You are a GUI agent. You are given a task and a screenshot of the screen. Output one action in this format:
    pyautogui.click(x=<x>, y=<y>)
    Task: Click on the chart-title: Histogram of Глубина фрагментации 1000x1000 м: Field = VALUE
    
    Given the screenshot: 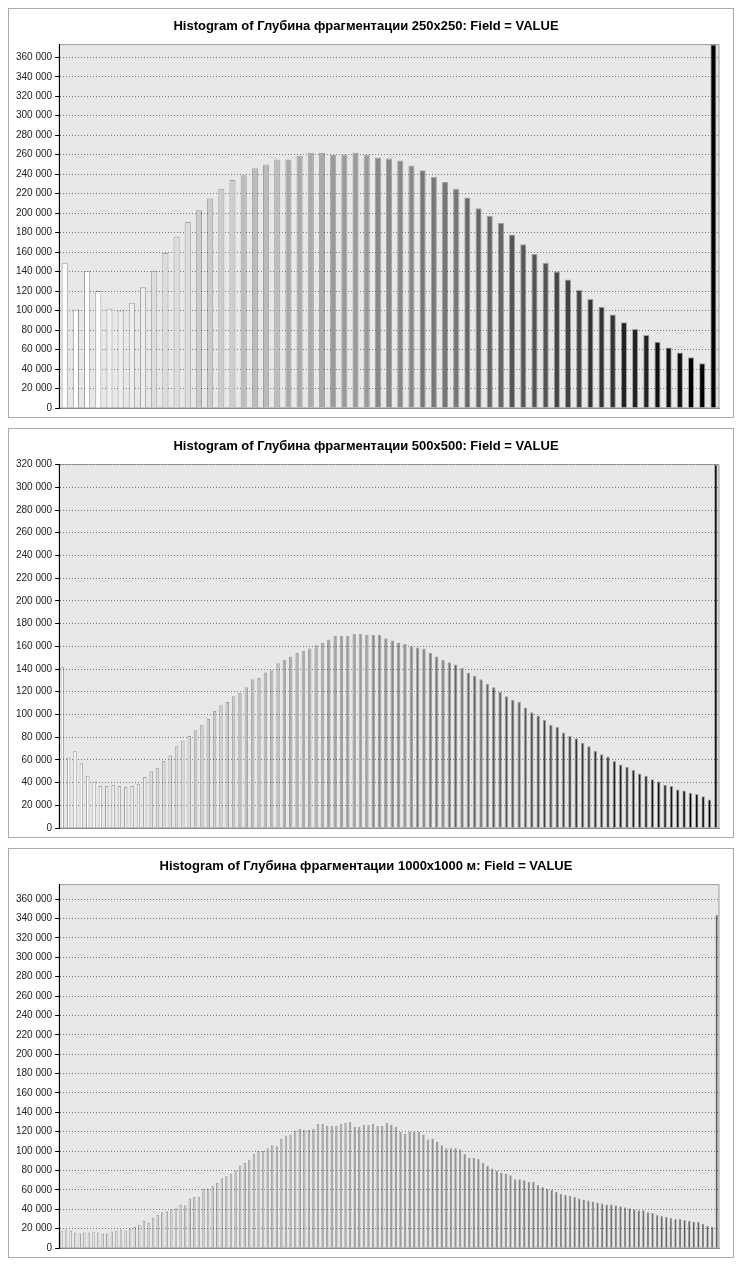 What is the action you would take?
    pyautogui.click(x=366, y=866)
    